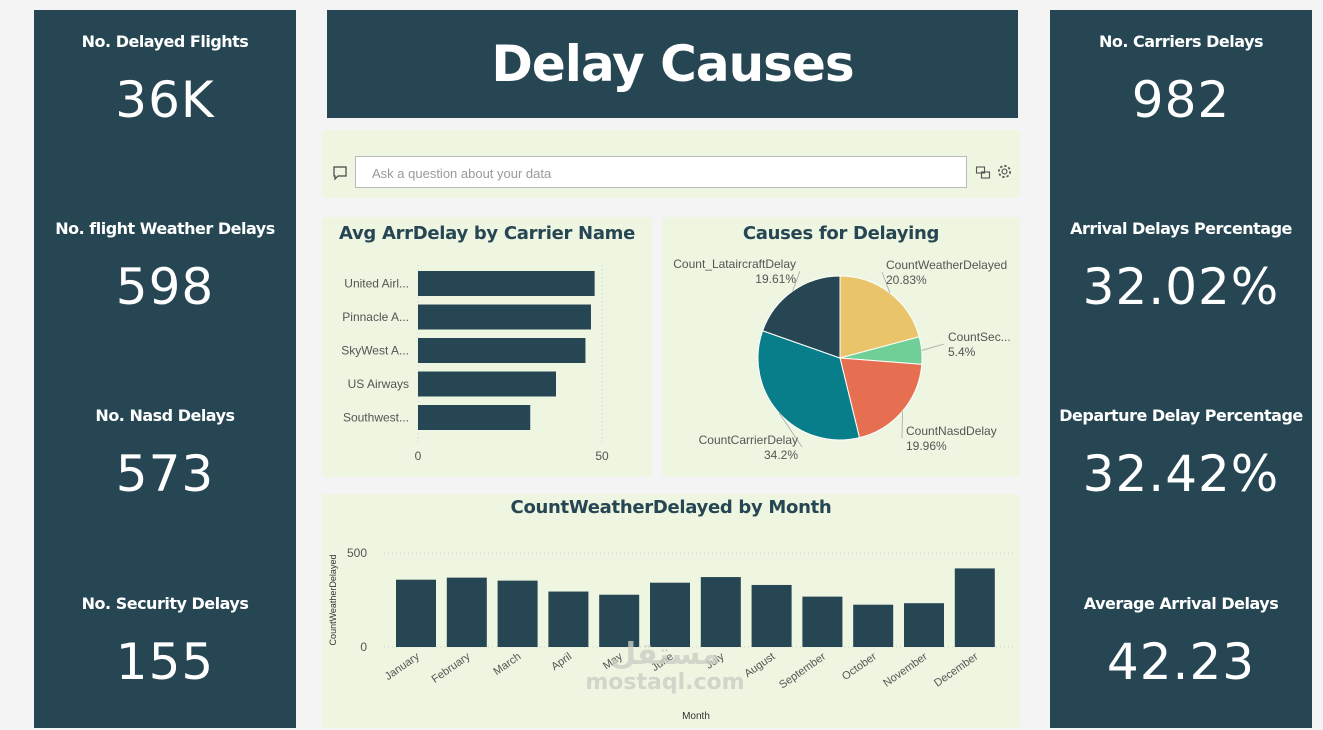 The height and width of the screenshot is (730, 1323). Describe the element at coordinates (165, 228) in the screenshot. I see `kpi-label: No. flight Weather Delays` at that location.